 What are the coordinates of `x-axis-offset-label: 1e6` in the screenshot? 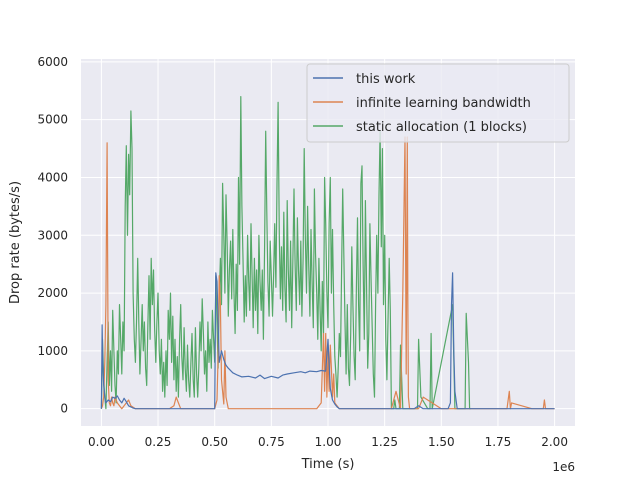 It's located at (563, 467).